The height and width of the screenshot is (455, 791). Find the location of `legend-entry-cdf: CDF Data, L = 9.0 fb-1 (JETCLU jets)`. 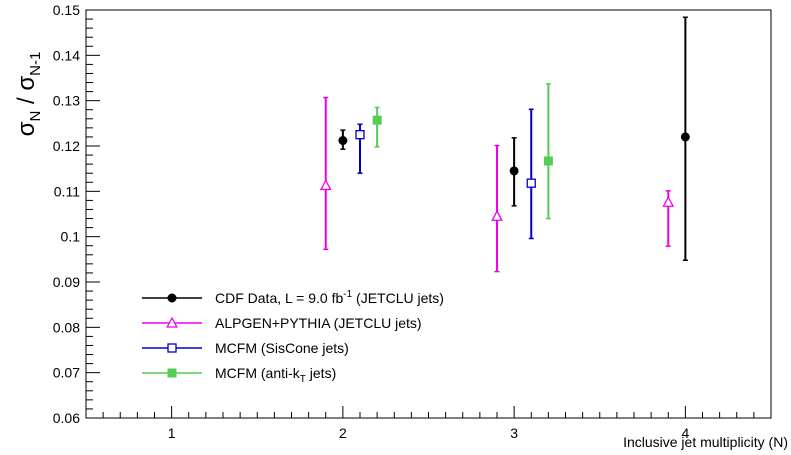

legend-entry-cdf: CDF Data, L = 9.0 fb-1 (JETCLU jets) is located at coordinates (293, 297).